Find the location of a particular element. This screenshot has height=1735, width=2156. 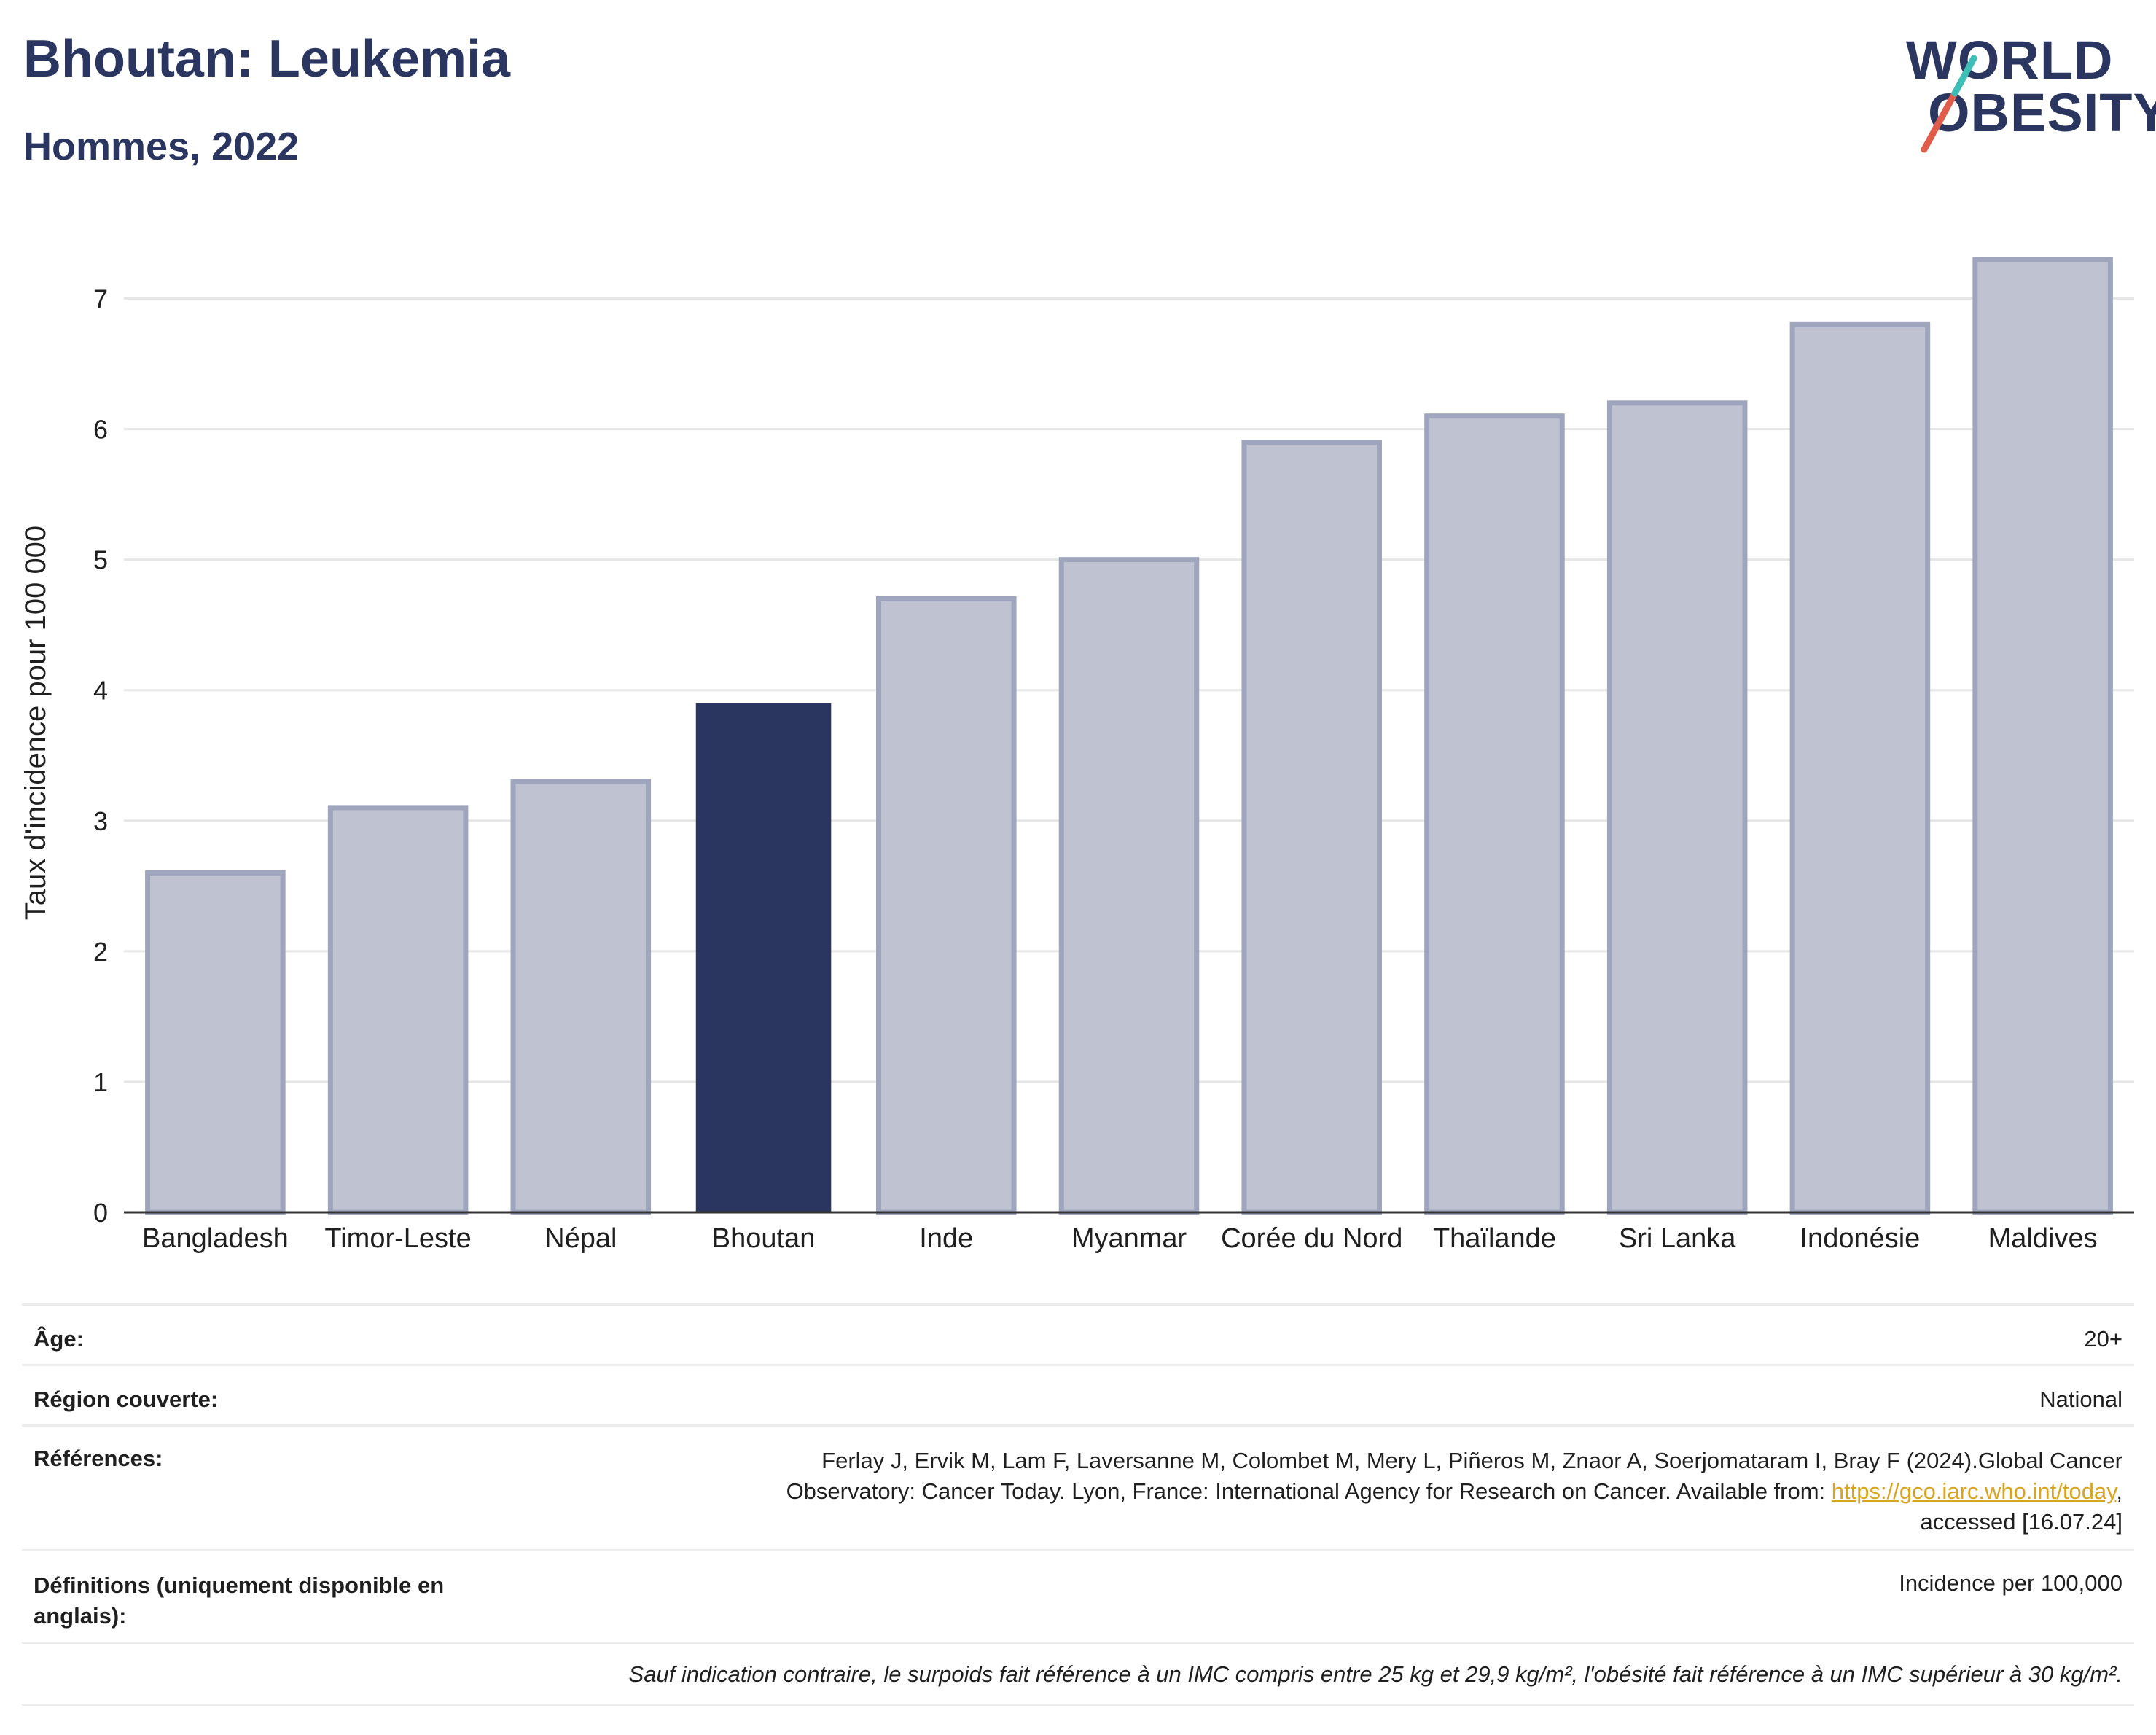

references-line-2-end: , is located at coordinates (2119, 1491).